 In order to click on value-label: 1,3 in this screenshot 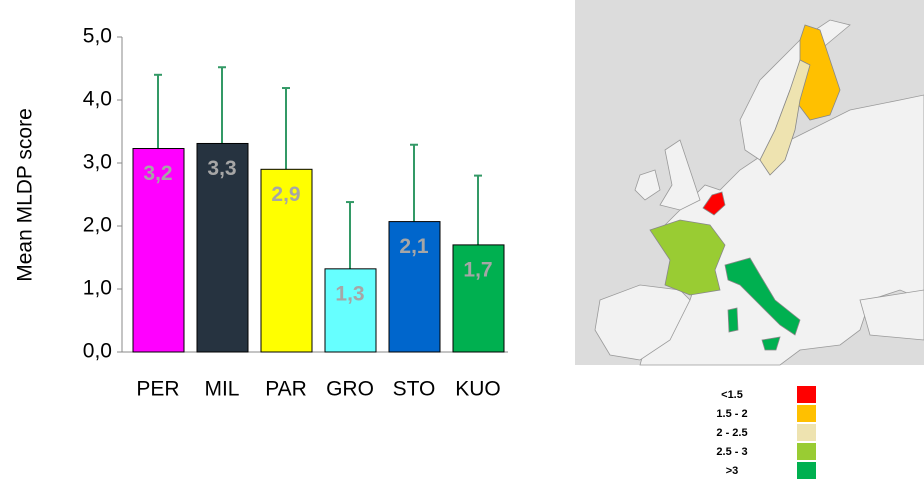, I will do `click(349, 293)`.